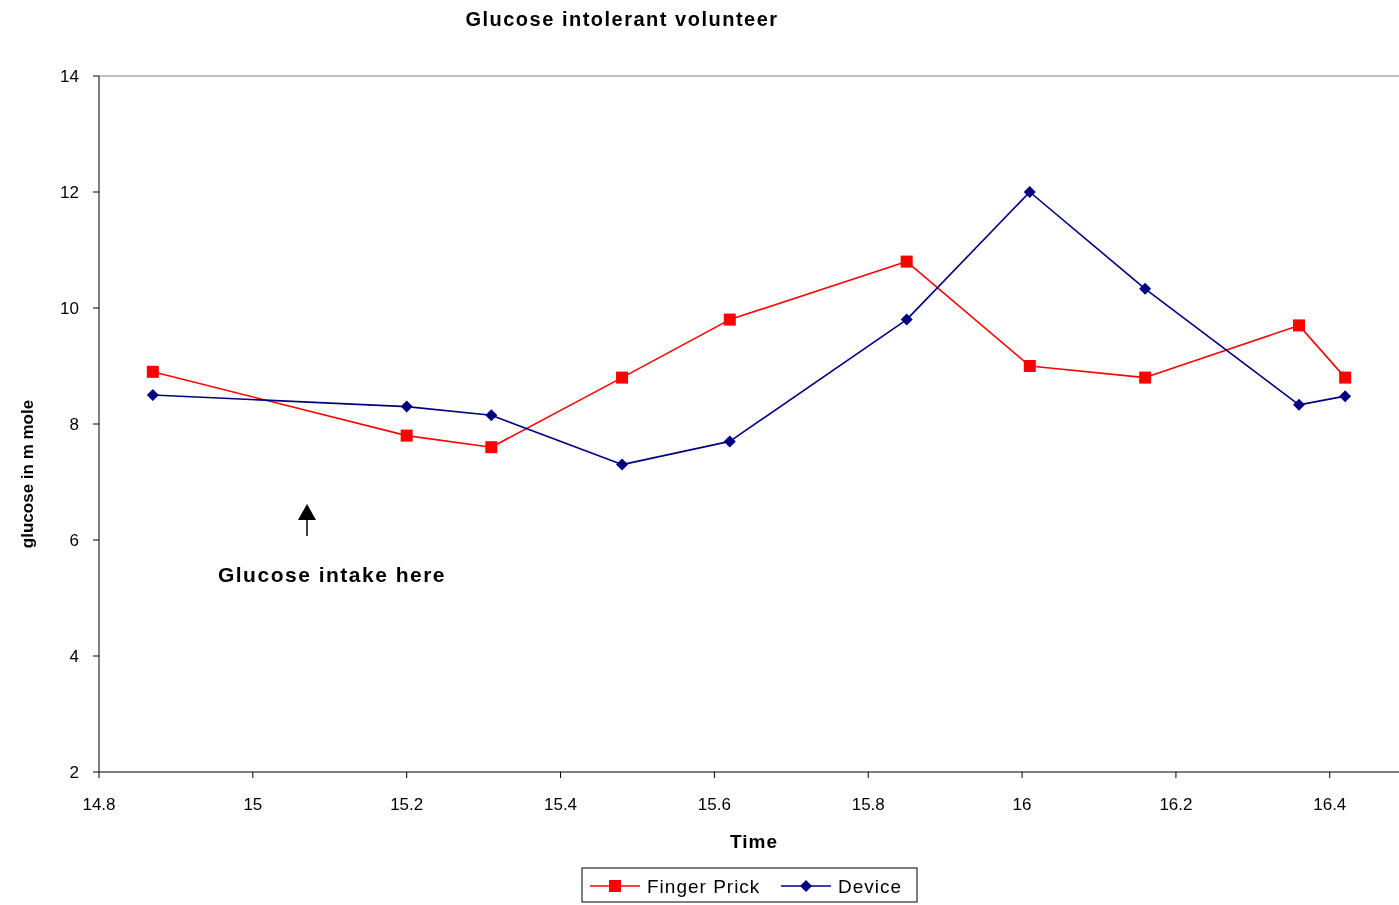 This screenshot has height=905, width=1399. What do you see at coordinates (27, 474) in the screenshot?
I see `y-axis-title: glucose in m mole` at bounding box center [27, 474].